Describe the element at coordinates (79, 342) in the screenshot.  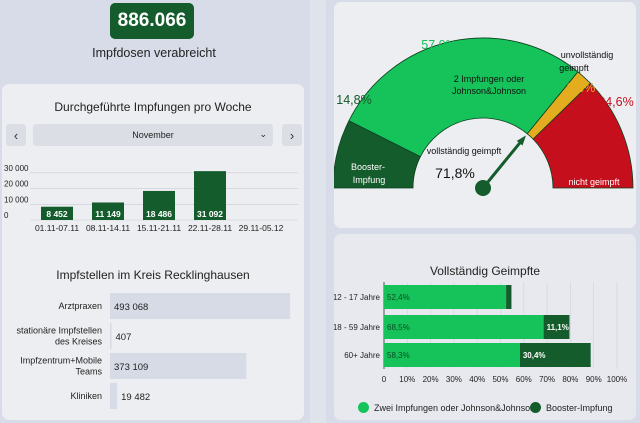
I see `site-label: des Kreises` at that location.